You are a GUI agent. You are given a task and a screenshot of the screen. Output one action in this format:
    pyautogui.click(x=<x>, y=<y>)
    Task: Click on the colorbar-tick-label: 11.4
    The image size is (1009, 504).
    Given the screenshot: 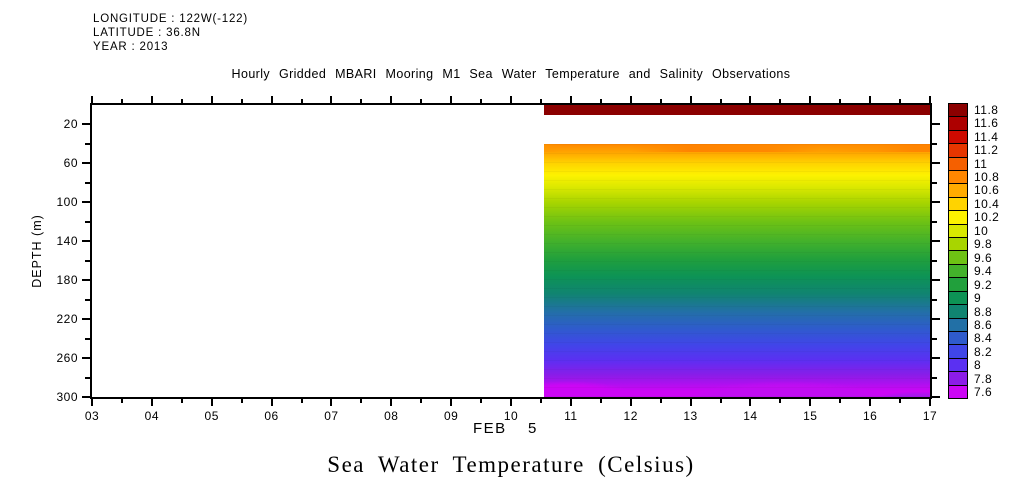 What is the action you would take?
    pyautogui.click(x=986, y=136)
    